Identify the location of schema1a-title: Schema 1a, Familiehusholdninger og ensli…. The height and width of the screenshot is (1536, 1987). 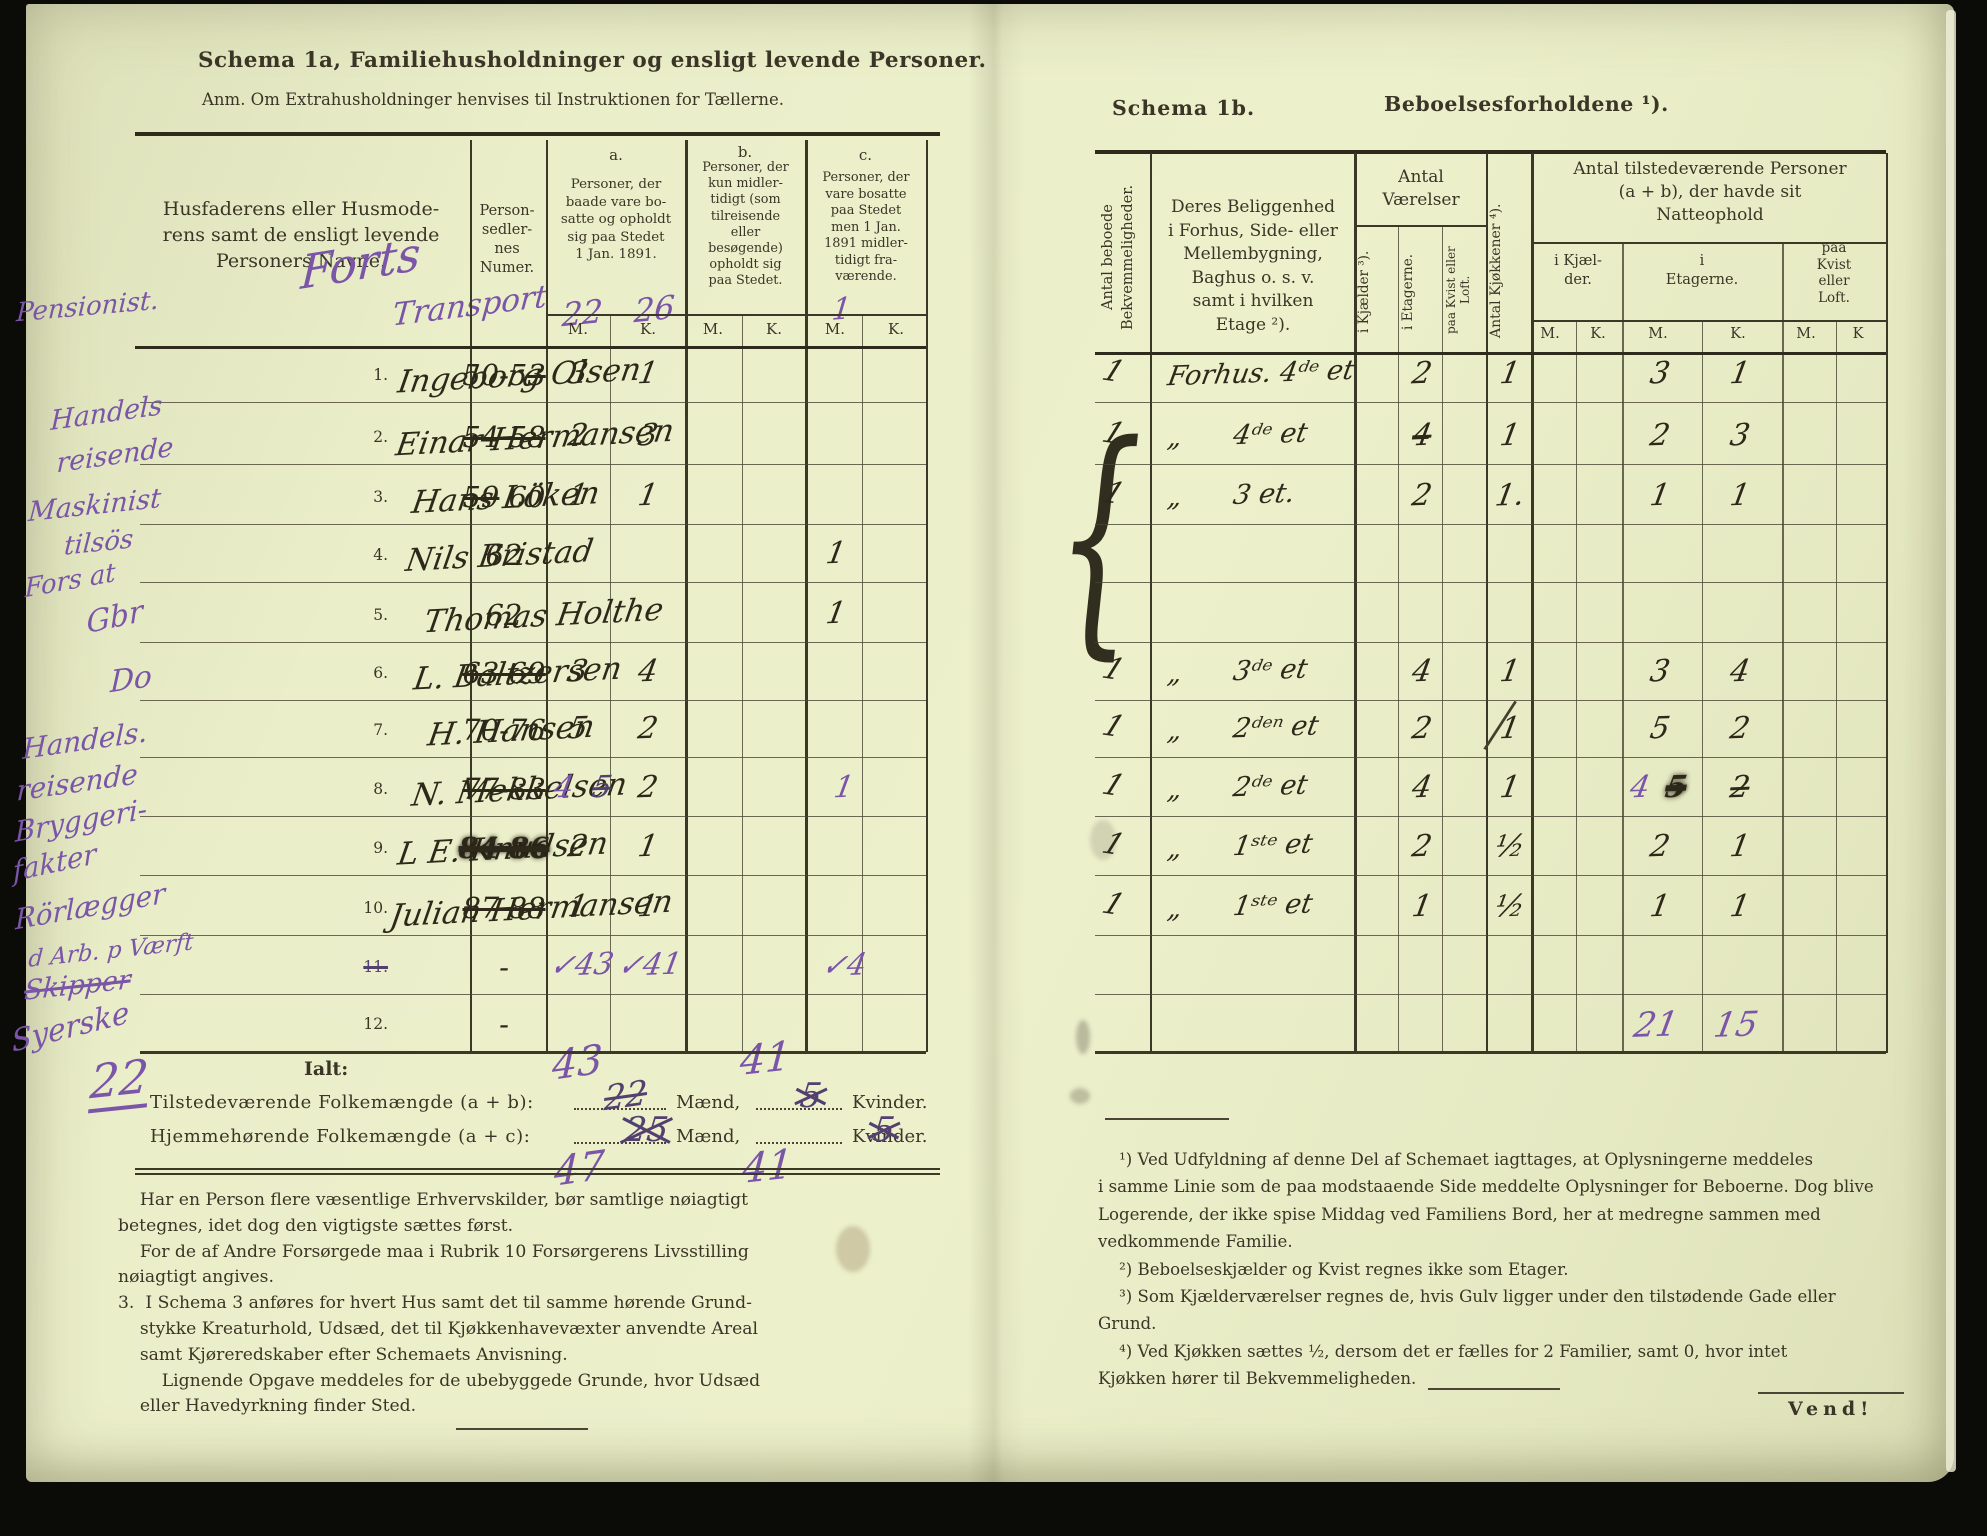
(592, 60).